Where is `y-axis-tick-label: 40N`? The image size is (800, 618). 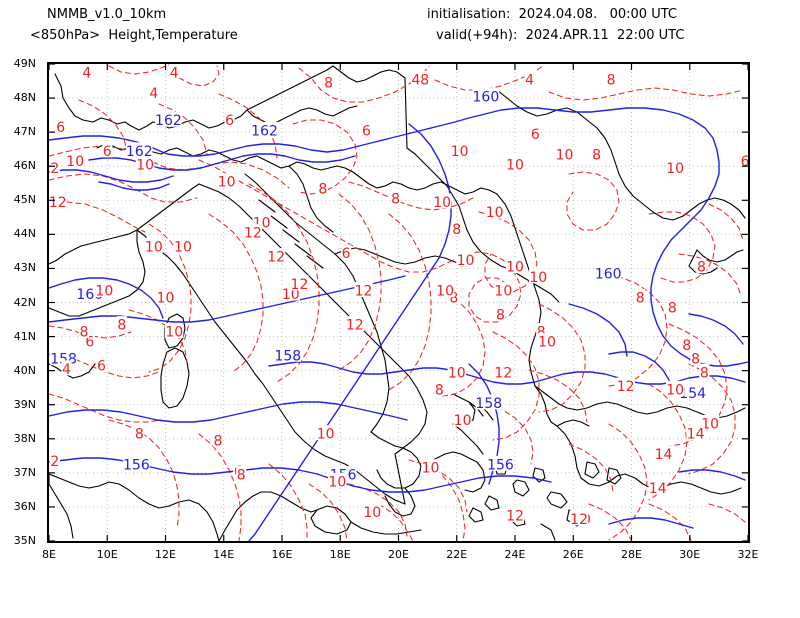 y-axis-tick-label: 40N is located at coordinates (24, 370).